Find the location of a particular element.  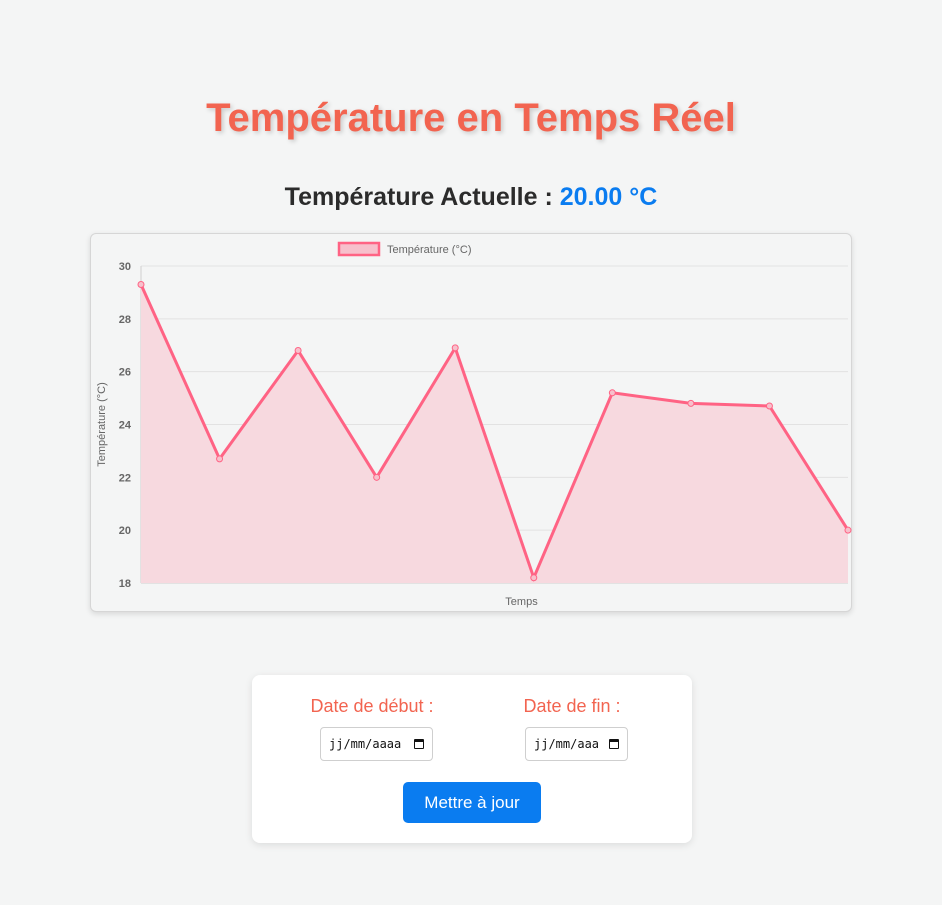

start-date-label: Date de début : is located at coordinates (372, 706).